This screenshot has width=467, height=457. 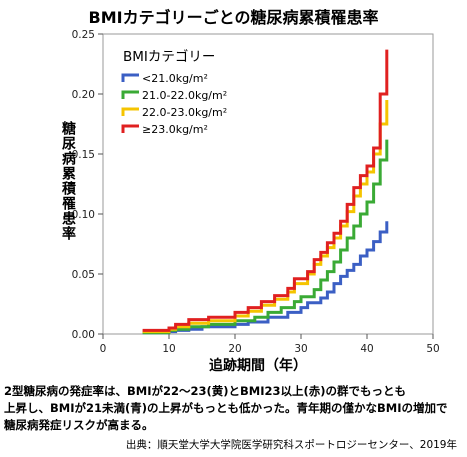 I want to click on x-axis-ticks: 0 10 20 30 40 50, so click(x=270, y=344).